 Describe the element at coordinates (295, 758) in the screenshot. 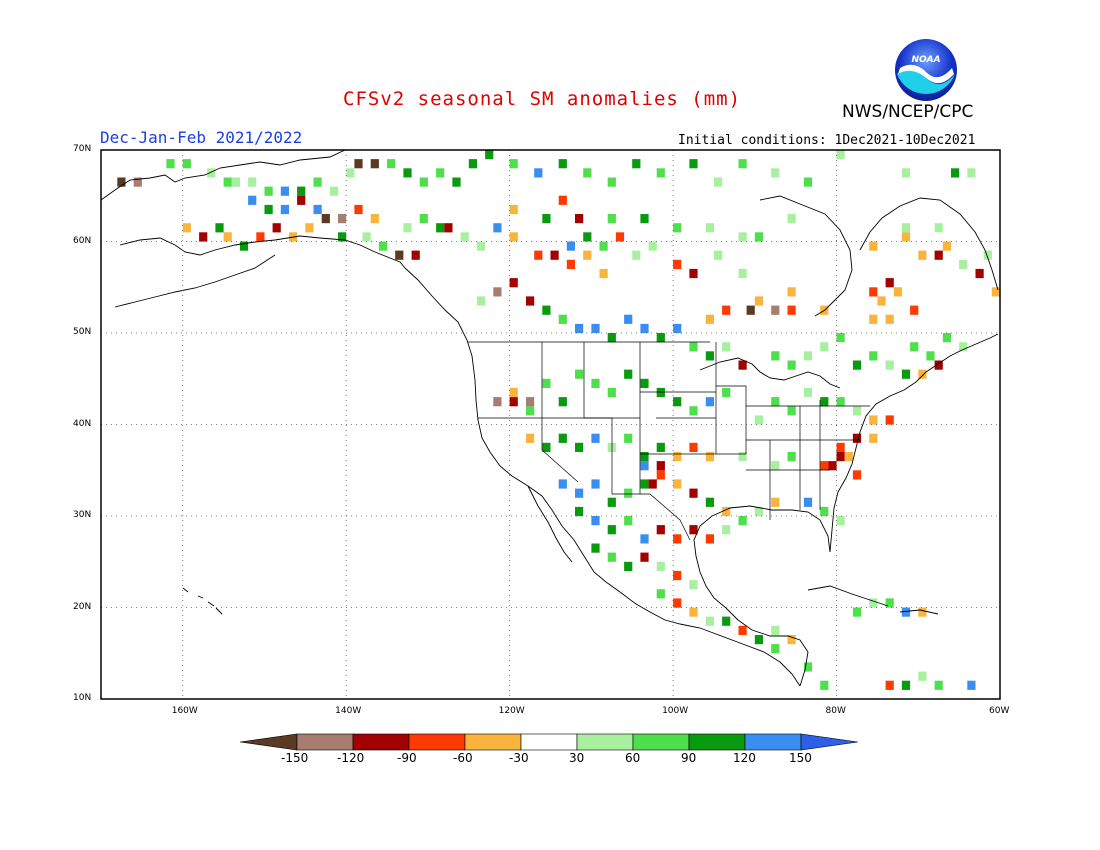

I see `colorbar-label: -150` at that location.